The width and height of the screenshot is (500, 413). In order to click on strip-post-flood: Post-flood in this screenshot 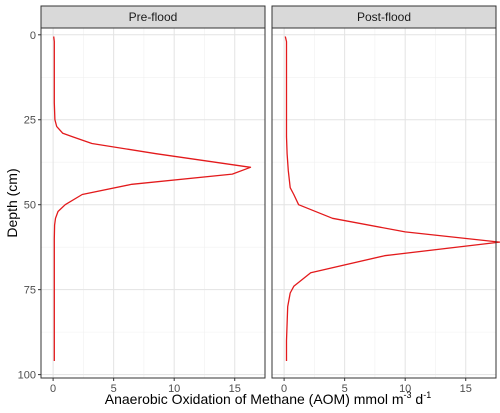, I will do `click(384, 17)`.